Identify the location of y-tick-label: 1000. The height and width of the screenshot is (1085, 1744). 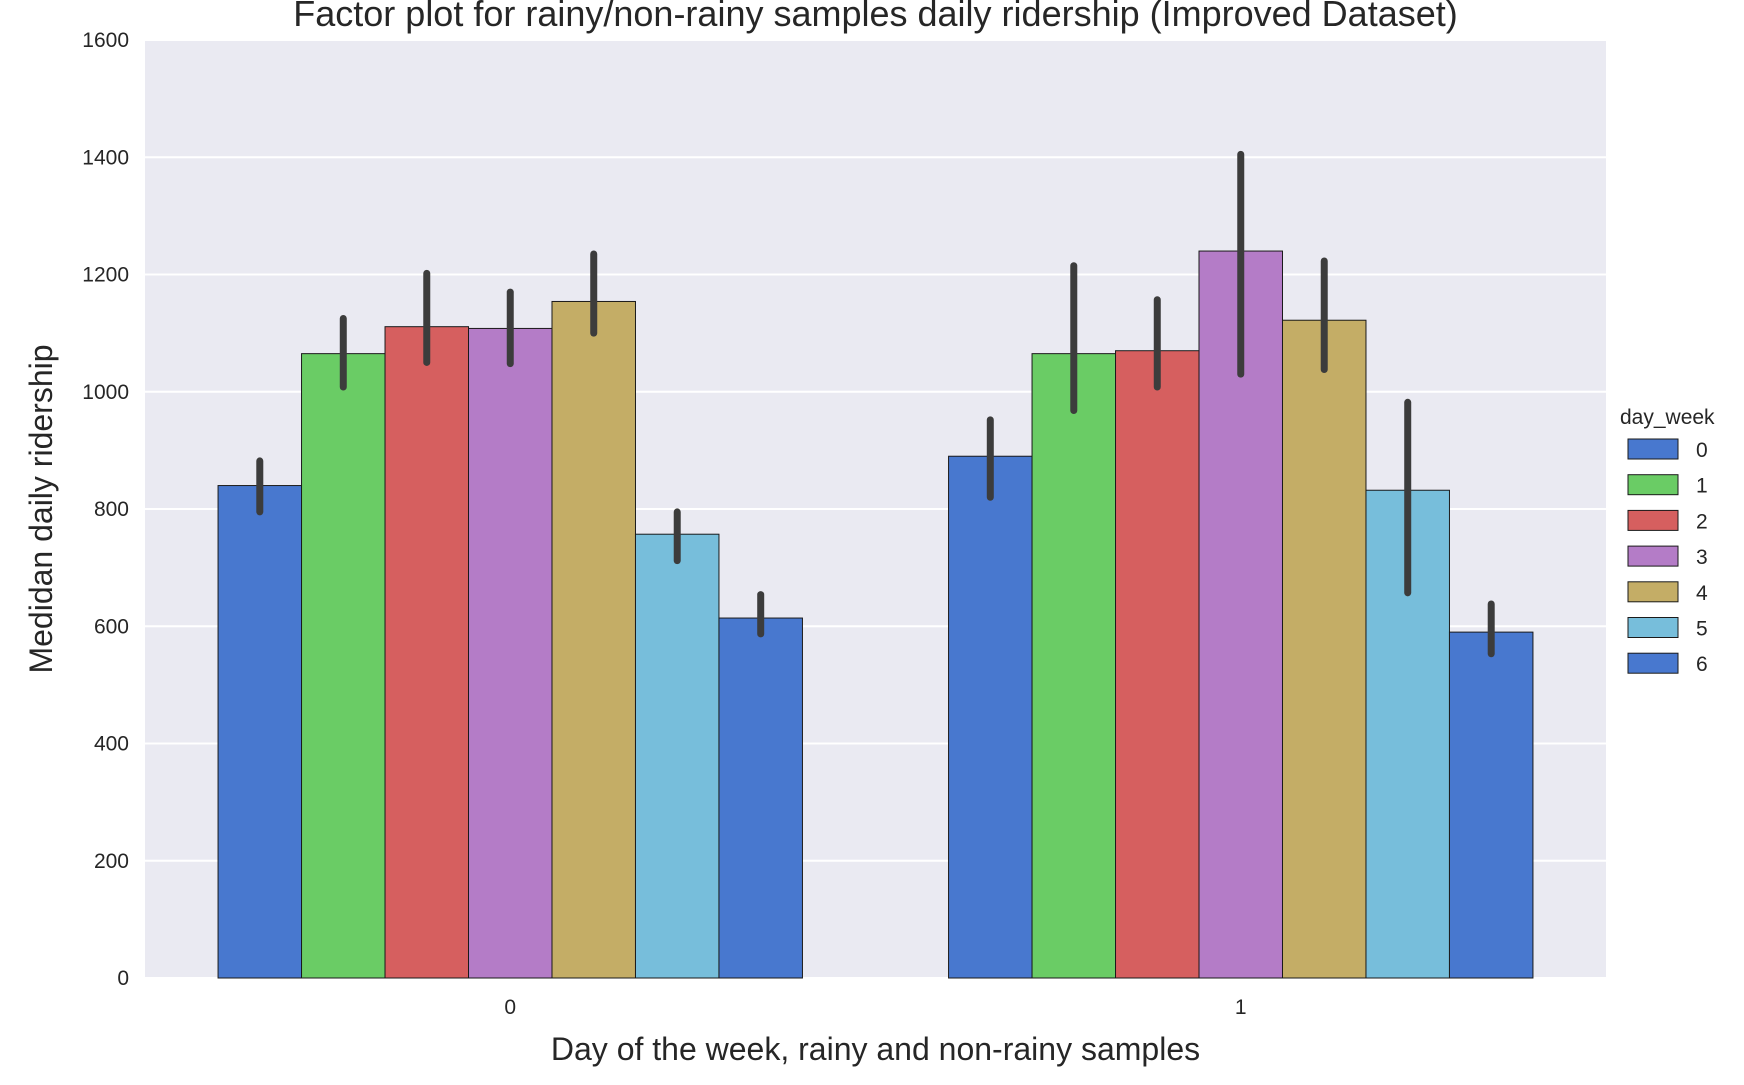
(105, 392).